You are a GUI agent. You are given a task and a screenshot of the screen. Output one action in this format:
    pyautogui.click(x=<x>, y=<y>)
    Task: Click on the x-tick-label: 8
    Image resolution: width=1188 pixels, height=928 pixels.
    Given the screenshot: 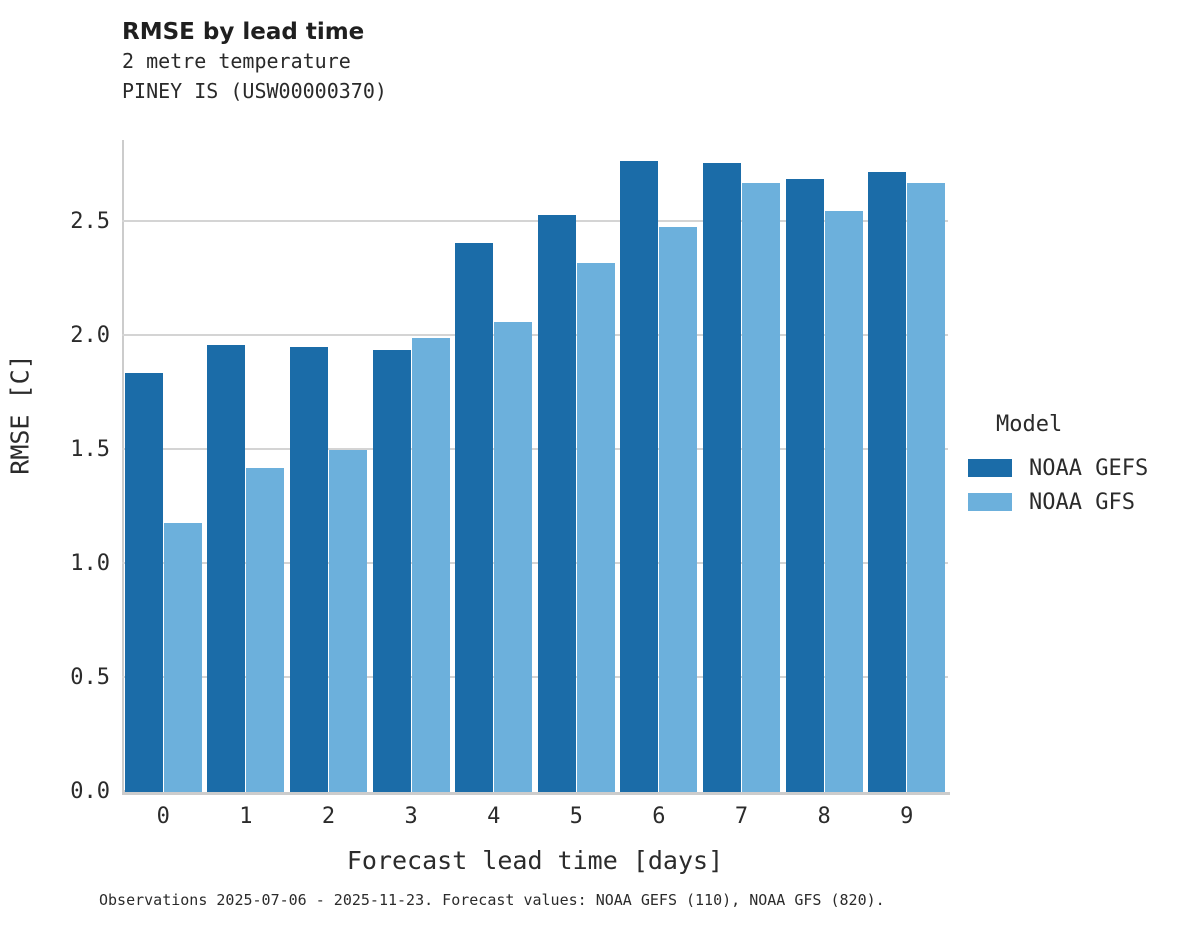 What is the action you would take?
    pyautogui.click(x=824, y=816)
    